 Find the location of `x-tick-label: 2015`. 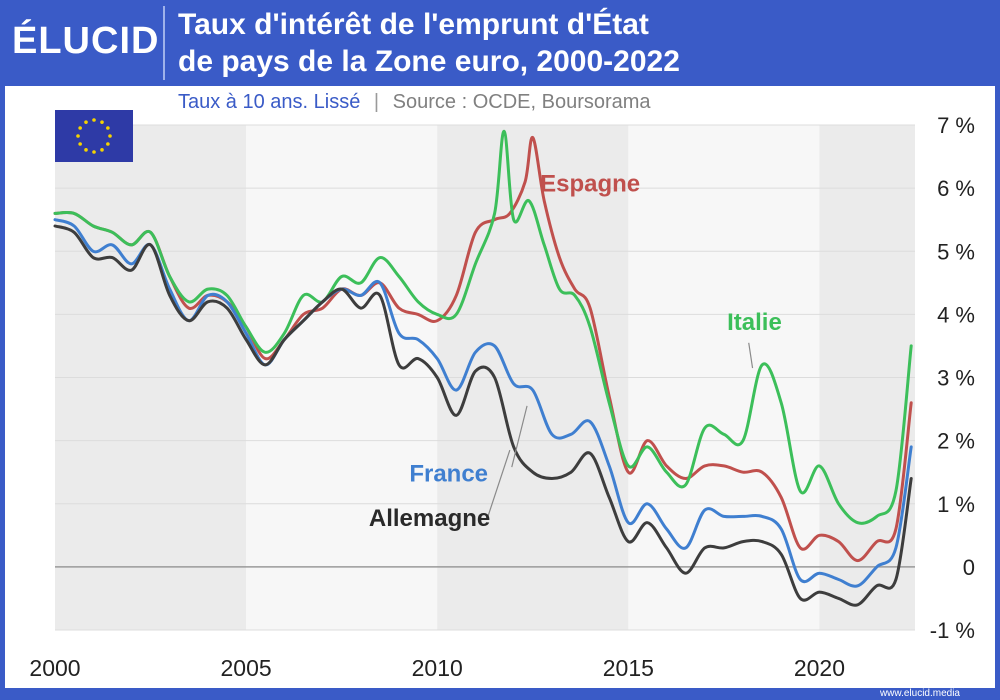

x-tick-label: 2015 is located at coordinates (628, 668).